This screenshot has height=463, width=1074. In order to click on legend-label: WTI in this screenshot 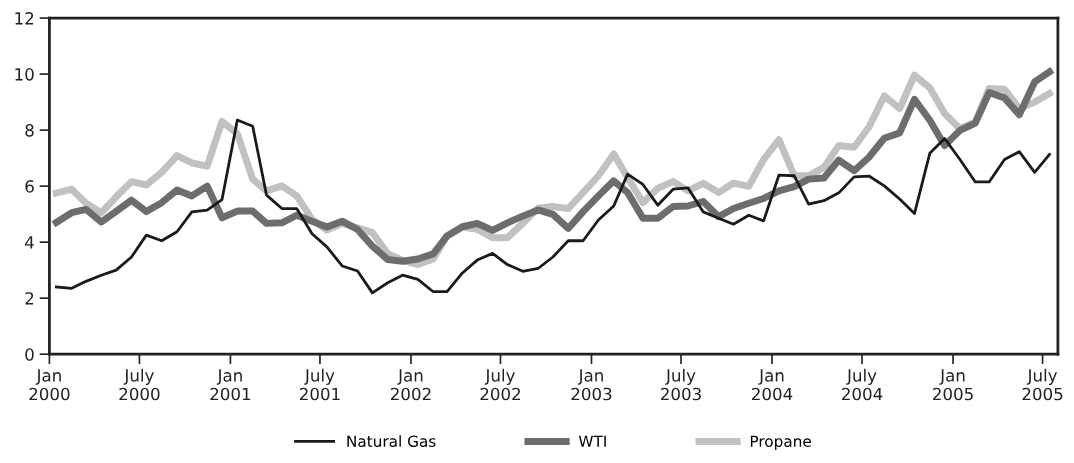, I will do `click(592, 441)`.